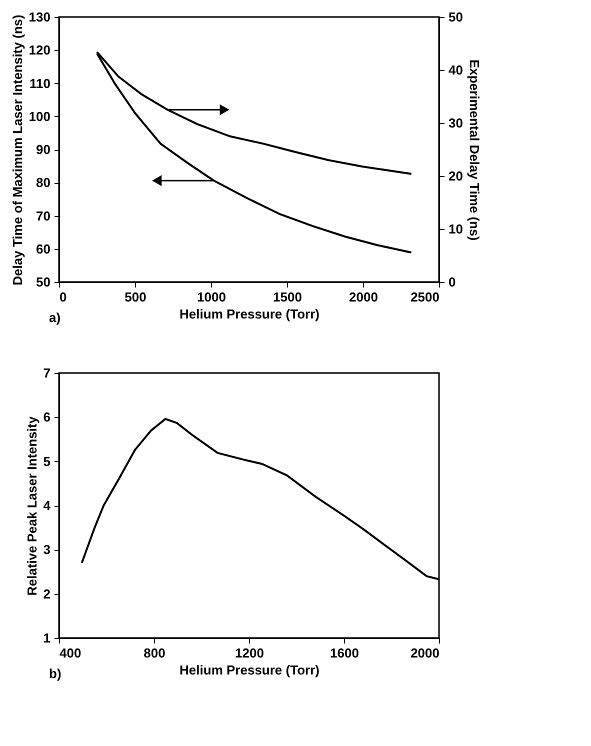 The height and width of the screenshot is (746, 591). Describe the element at coordinates (46, 417) in the screenshot. I see `y-tick-label: 6` at that location.